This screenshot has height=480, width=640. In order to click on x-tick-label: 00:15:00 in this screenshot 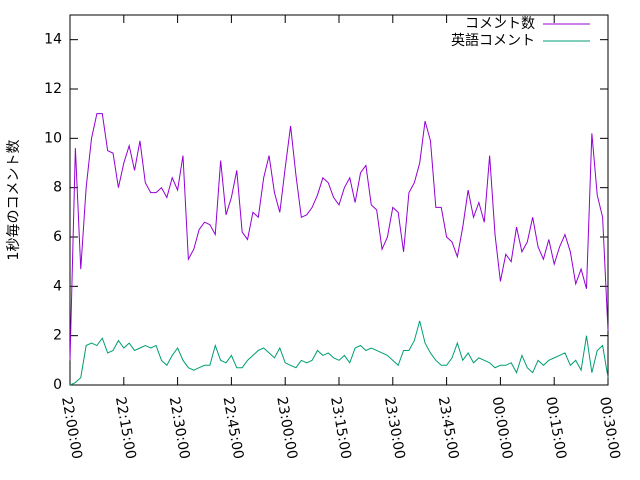, I will do `click(555, 428)`.